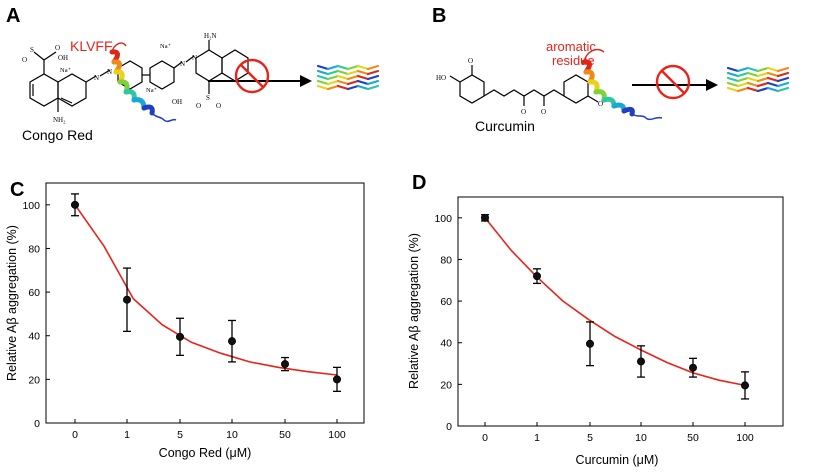 The height and width of the screenshot is (472, 814). I want to click on aromatic-residue-label-1: aromatic, so click(571, 46).